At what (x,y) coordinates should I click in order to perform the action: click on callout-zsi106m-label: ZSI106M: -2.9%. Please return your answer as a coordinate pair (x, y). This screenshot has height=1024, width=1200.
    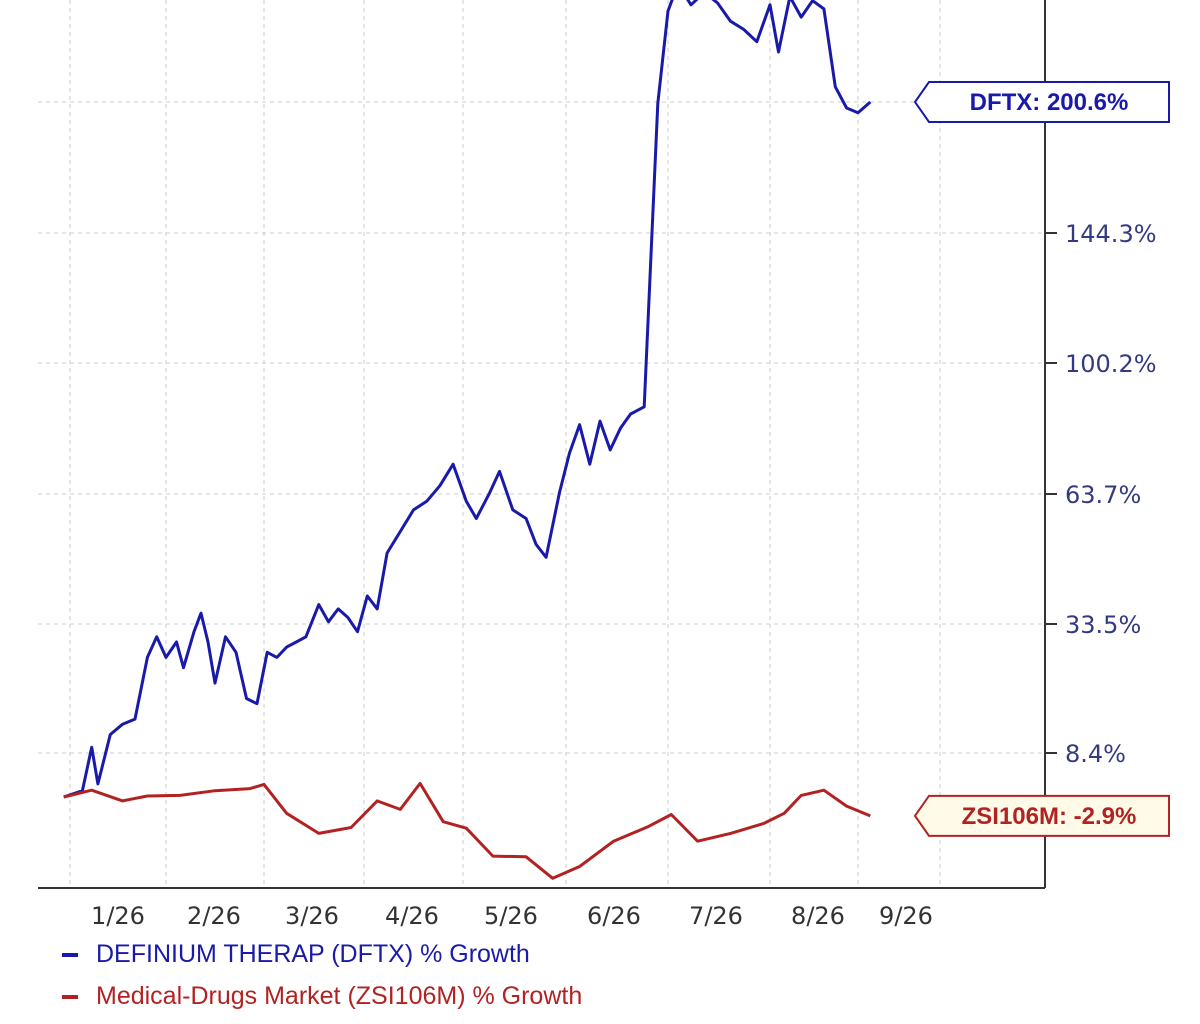
    Looking at the image, I should click on (1049, 816).